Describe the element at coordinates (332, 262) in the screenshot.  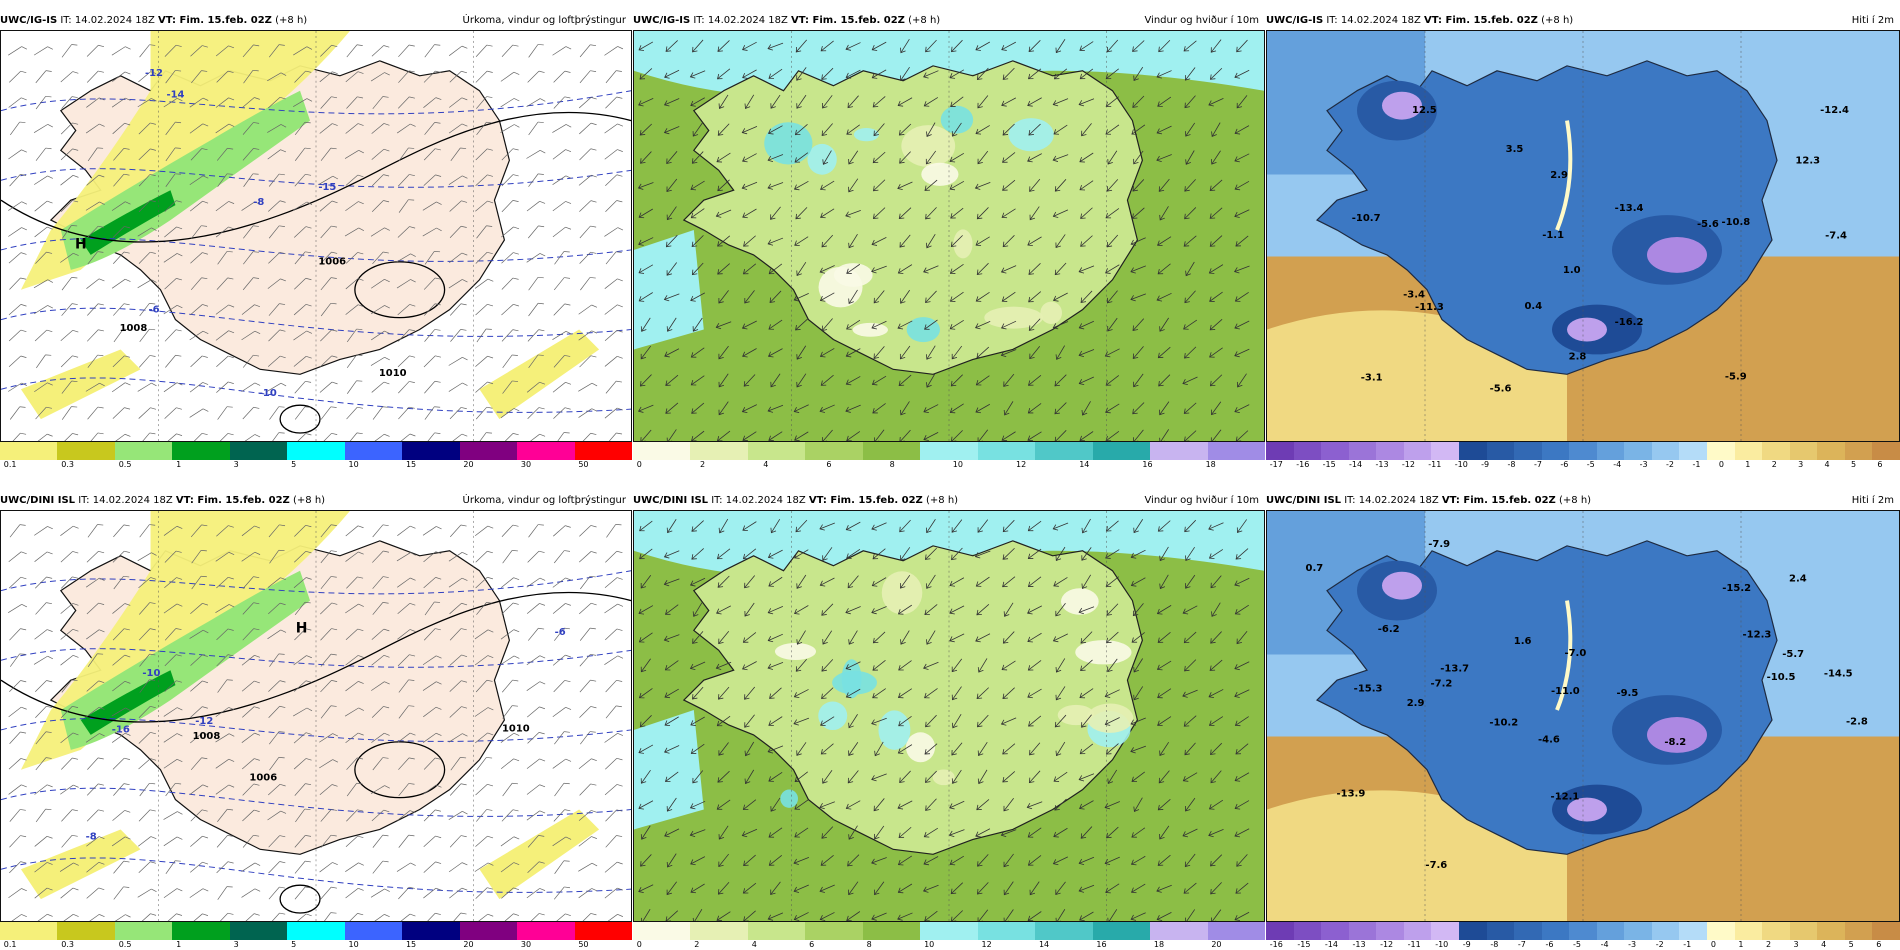
I see `map-value-label: 1006` at that location.